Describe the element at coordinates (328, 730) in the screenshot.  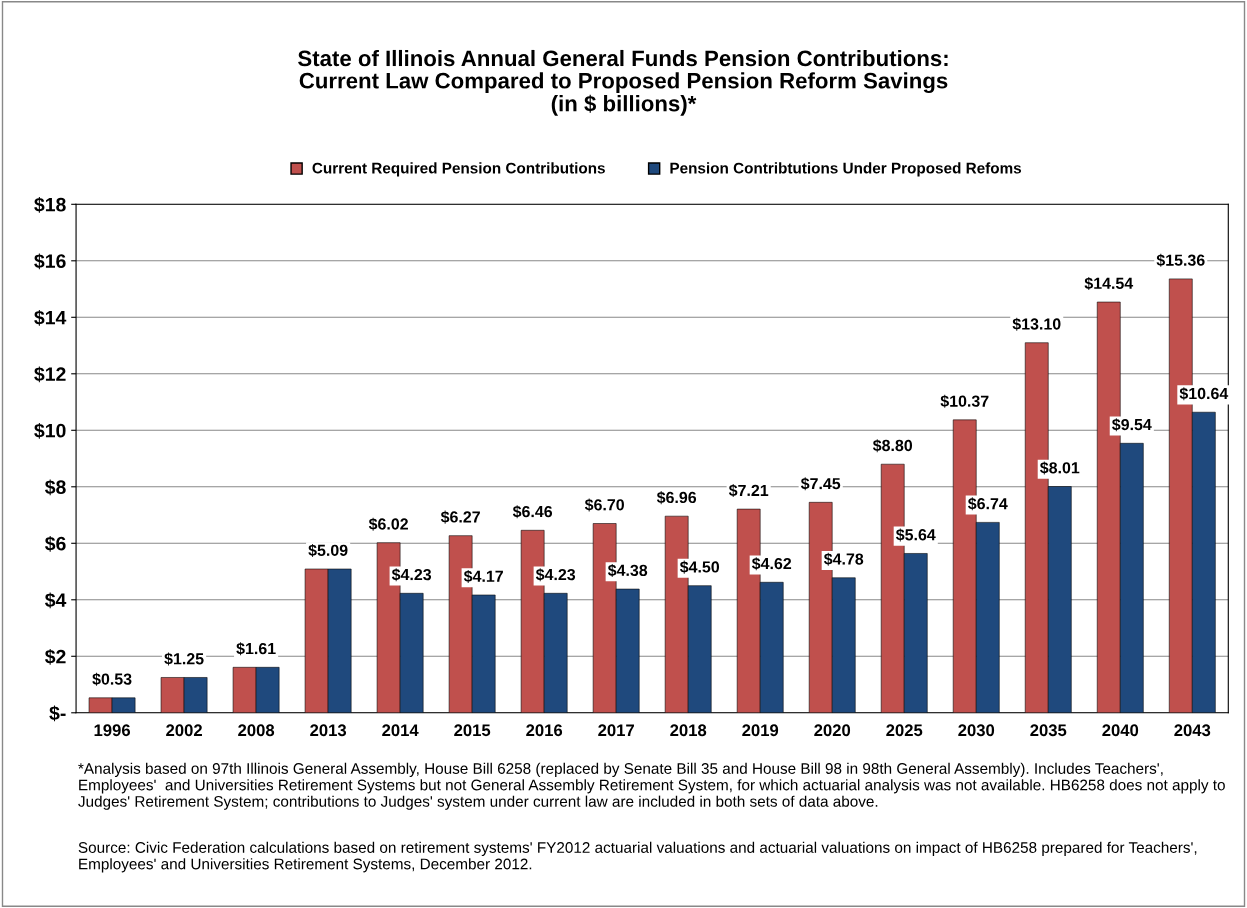
I see `x-tick-label: 2013` at that location.